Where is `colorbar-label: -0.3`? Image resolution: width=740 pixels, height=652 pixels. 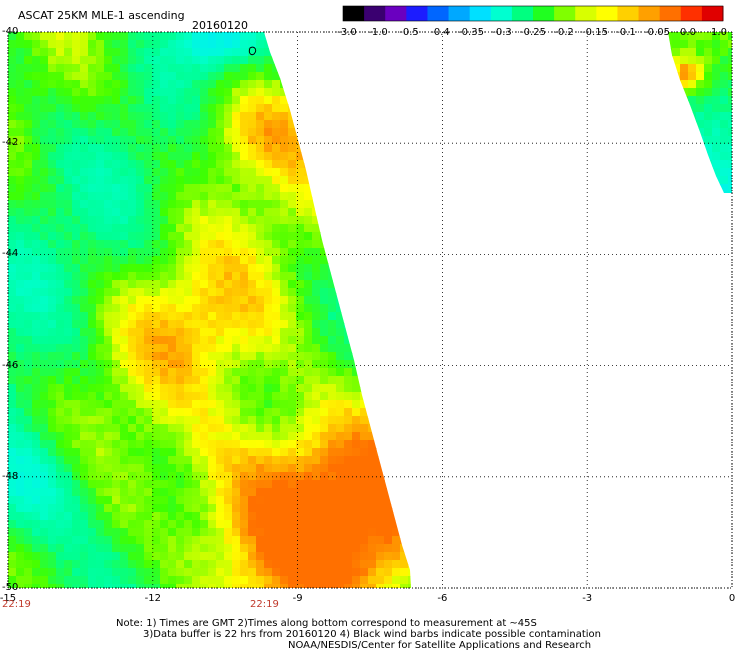
colorbar-label: -0.3 is located at coordinates (502, 32).